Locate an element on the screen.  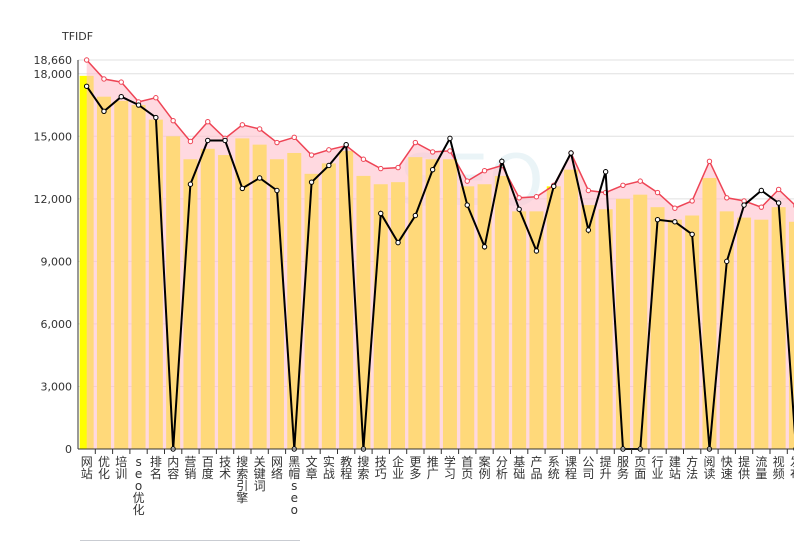
x-category-label: 快速 is located at coordinates (727, 468).